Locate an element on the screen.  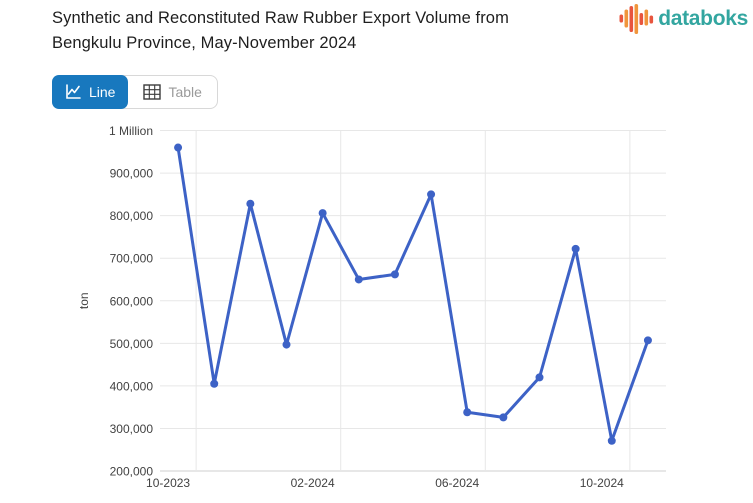
y-axis-title: ton is located at coordinates (84, 300).